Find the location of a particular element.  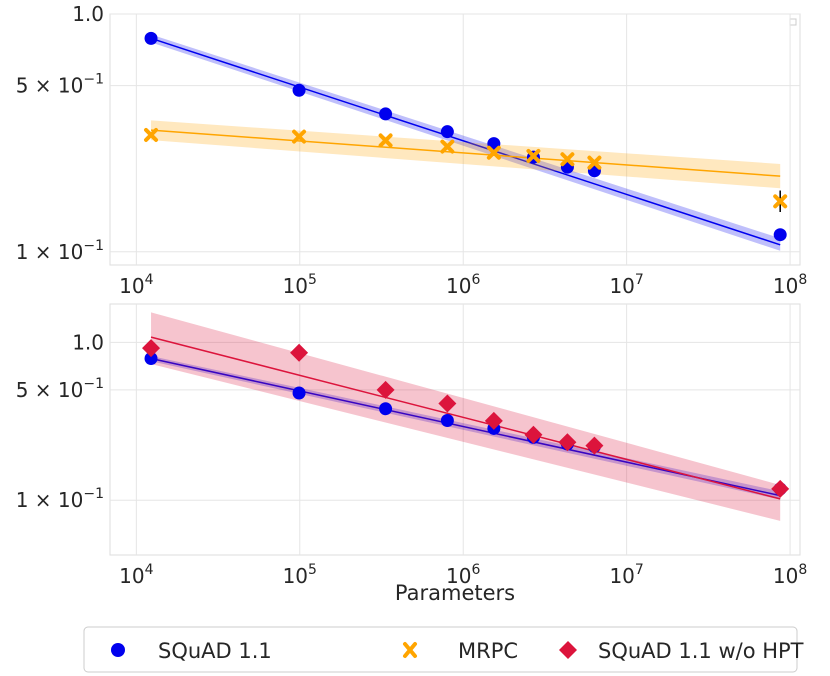

legend-label-squad: SQuAD 1.1 is located at coordinates (215, 651).